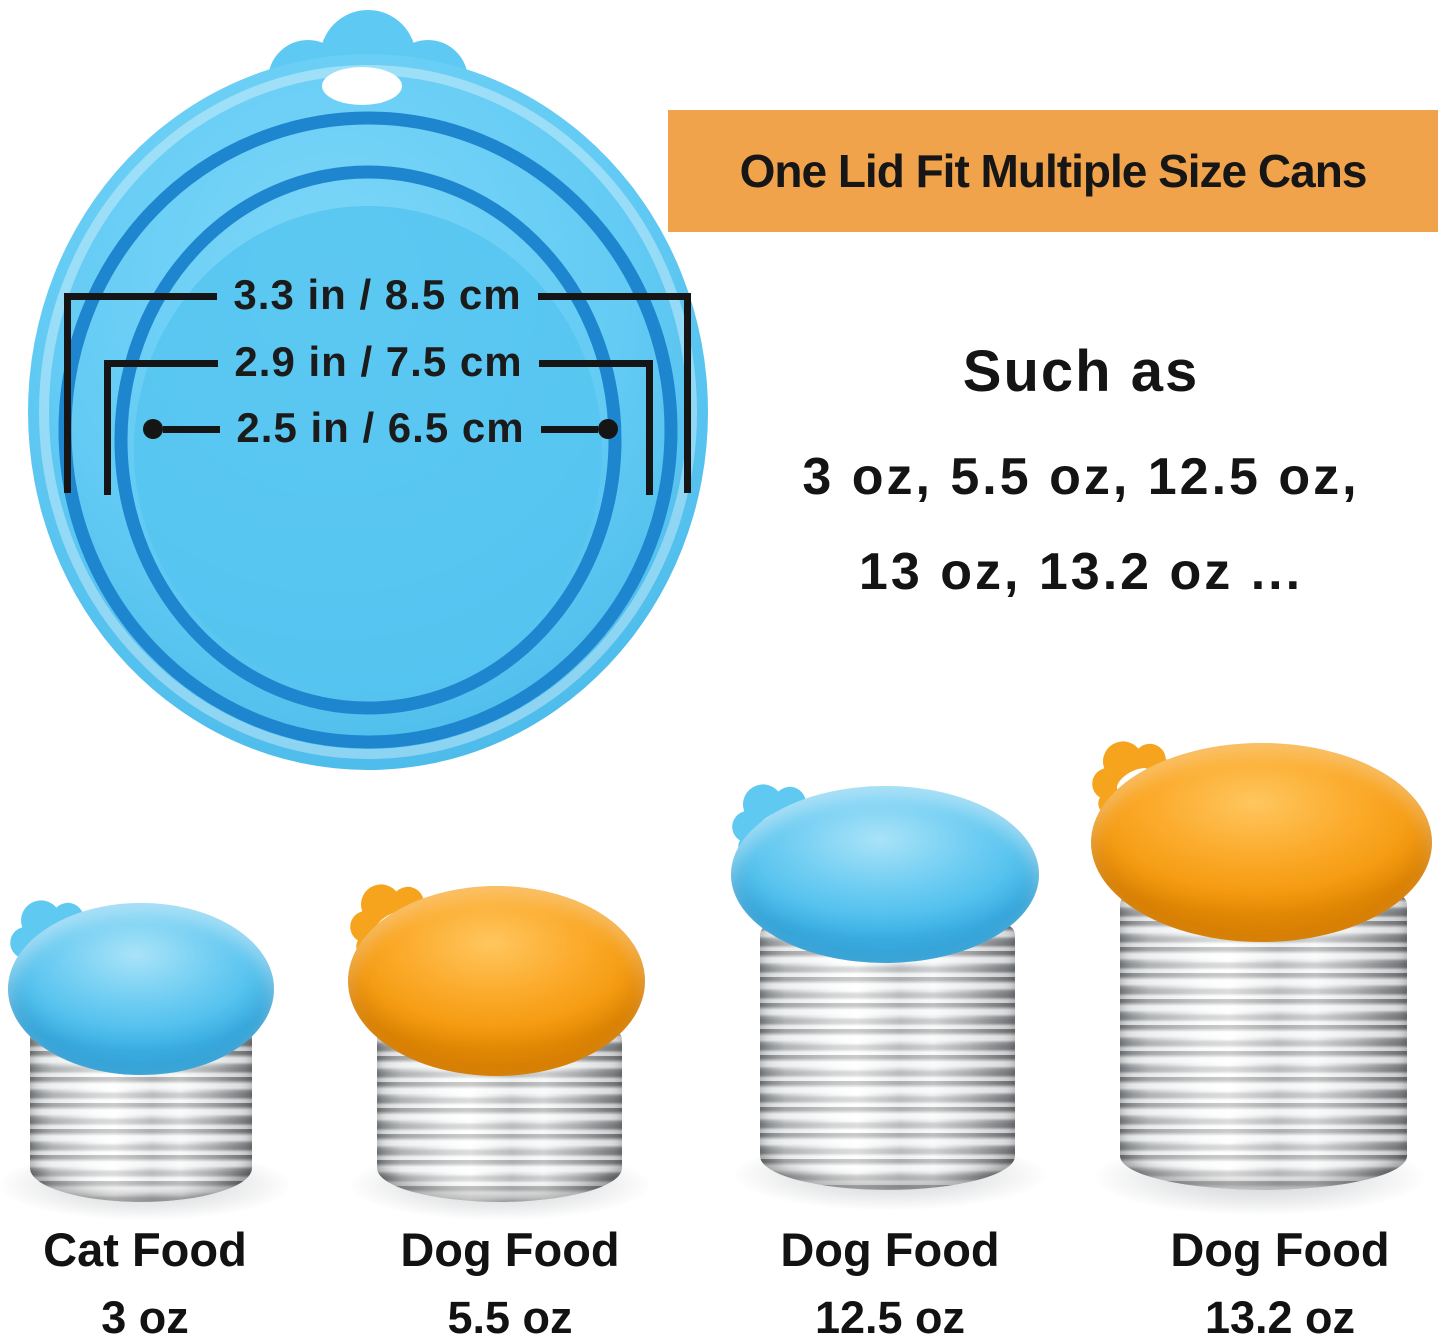 Image resolution: width=1445 pixels, height=1339 pixels. What do you see at coordinates (377, 294) in the screenshot?
I see `dimension-outer-label: 3.3 in / 8.5 cm` at bounding box center [377, 294].